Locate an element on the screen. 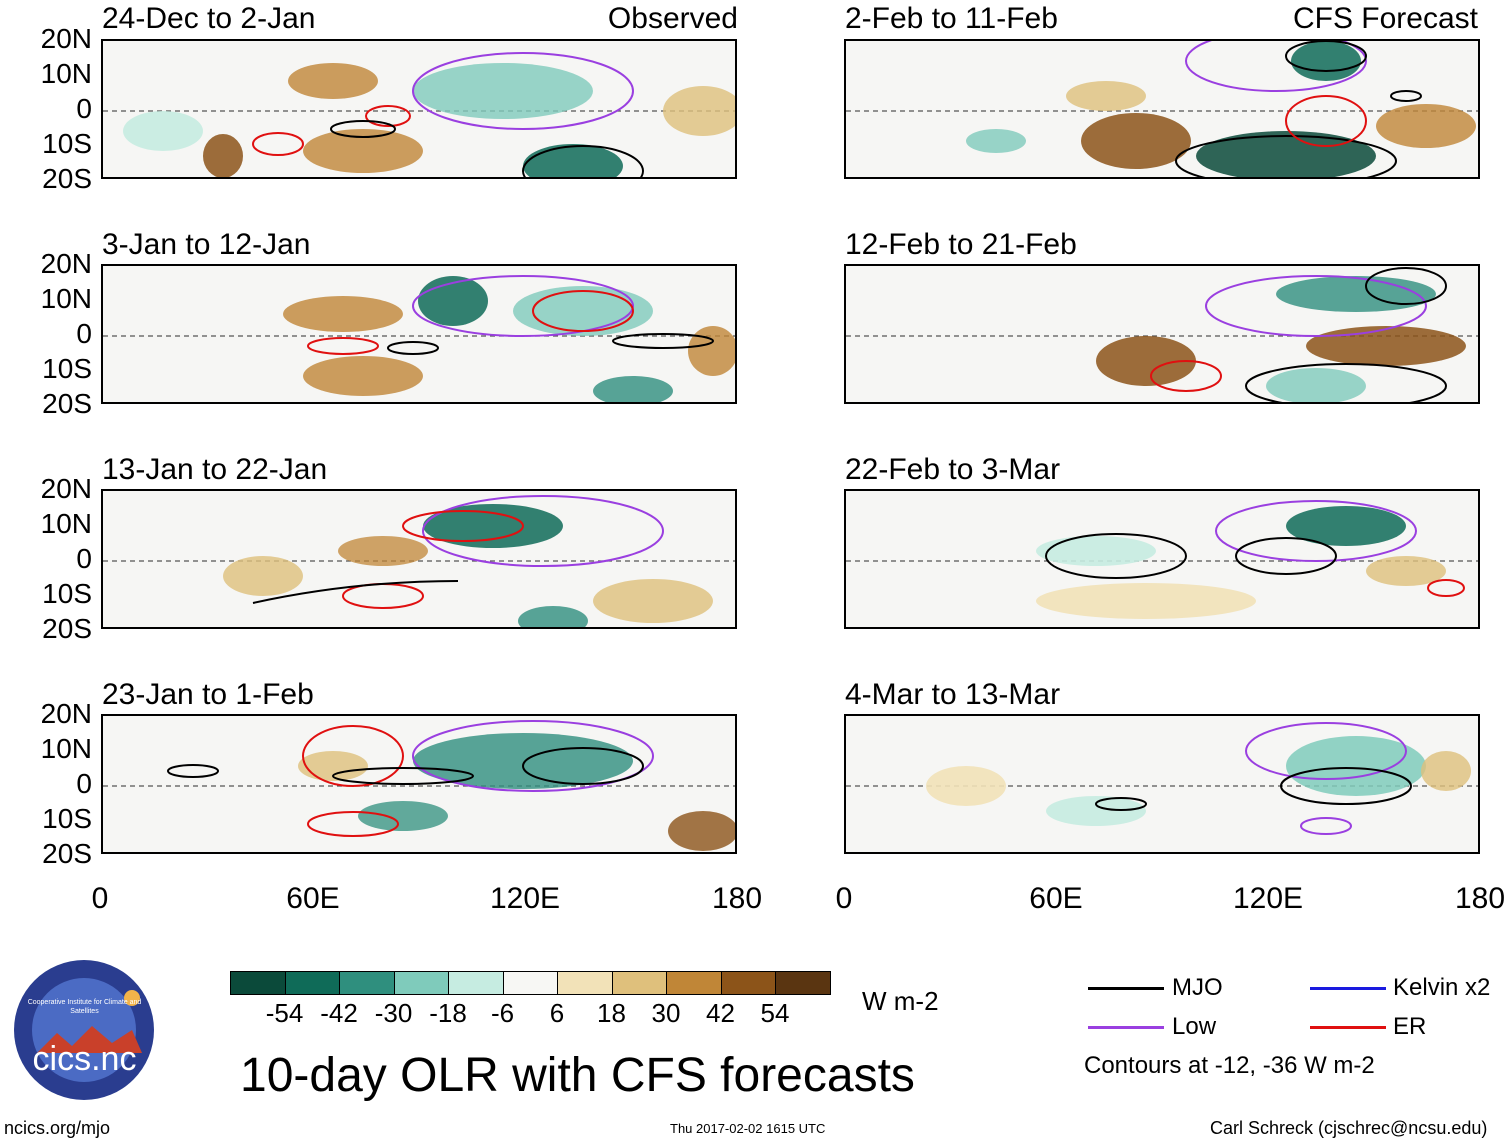  lon-label-left-60e: 60E is located at coordinates (313, 898).